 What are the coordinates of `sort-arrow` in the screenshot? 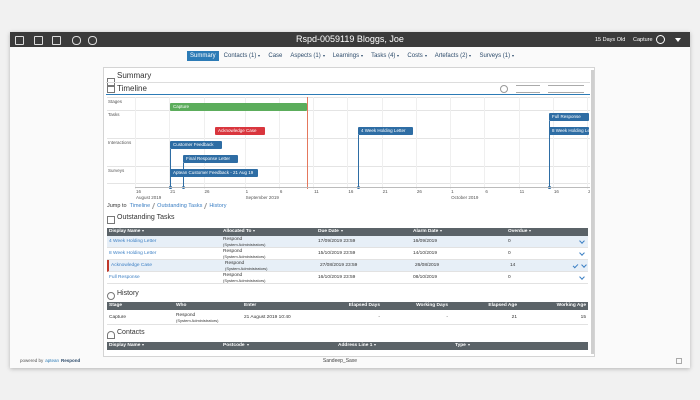 It's located at (247, 344).